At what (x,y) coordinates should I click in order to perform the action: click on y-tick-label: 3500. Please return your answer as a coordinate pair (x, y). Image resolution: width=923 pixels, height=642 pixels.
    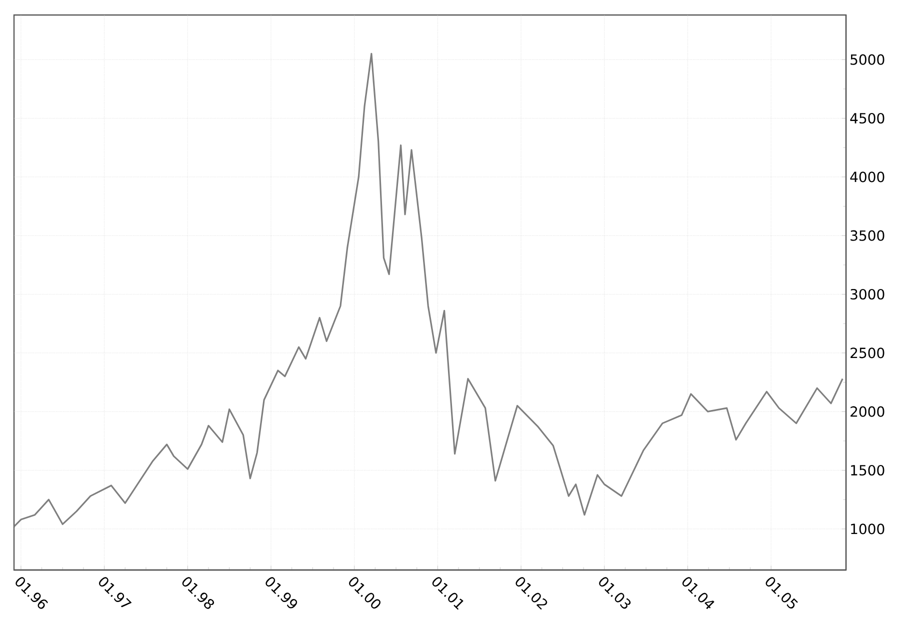
    Looking at the image, I should click on (867, 235).